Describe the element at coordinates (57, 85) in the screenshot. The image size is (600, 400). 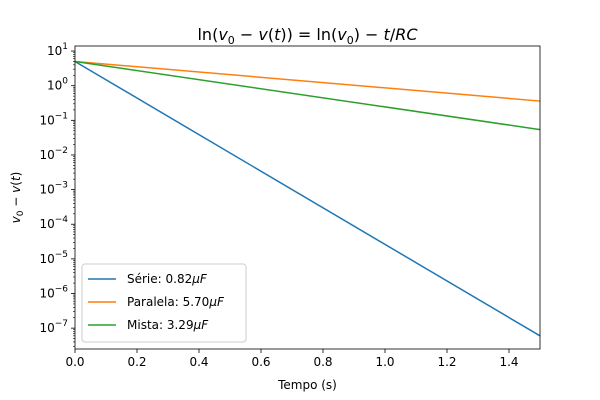
I see `y-tick-label: 10⁰` at that location.